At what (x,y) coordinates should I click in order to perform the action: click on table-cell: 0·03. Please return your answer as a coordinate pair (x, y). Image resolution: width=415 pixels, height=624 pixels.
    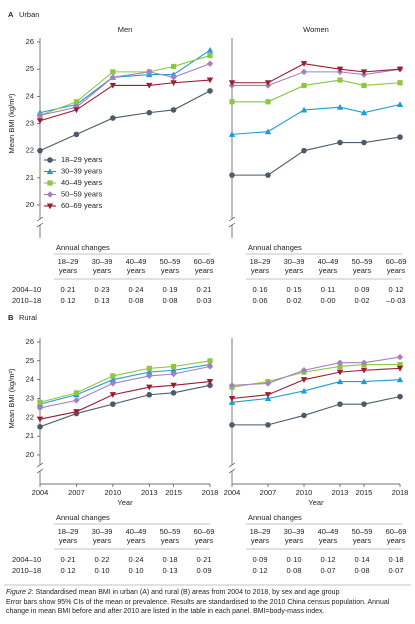
    Looking at the image, I should click on (204, 300).